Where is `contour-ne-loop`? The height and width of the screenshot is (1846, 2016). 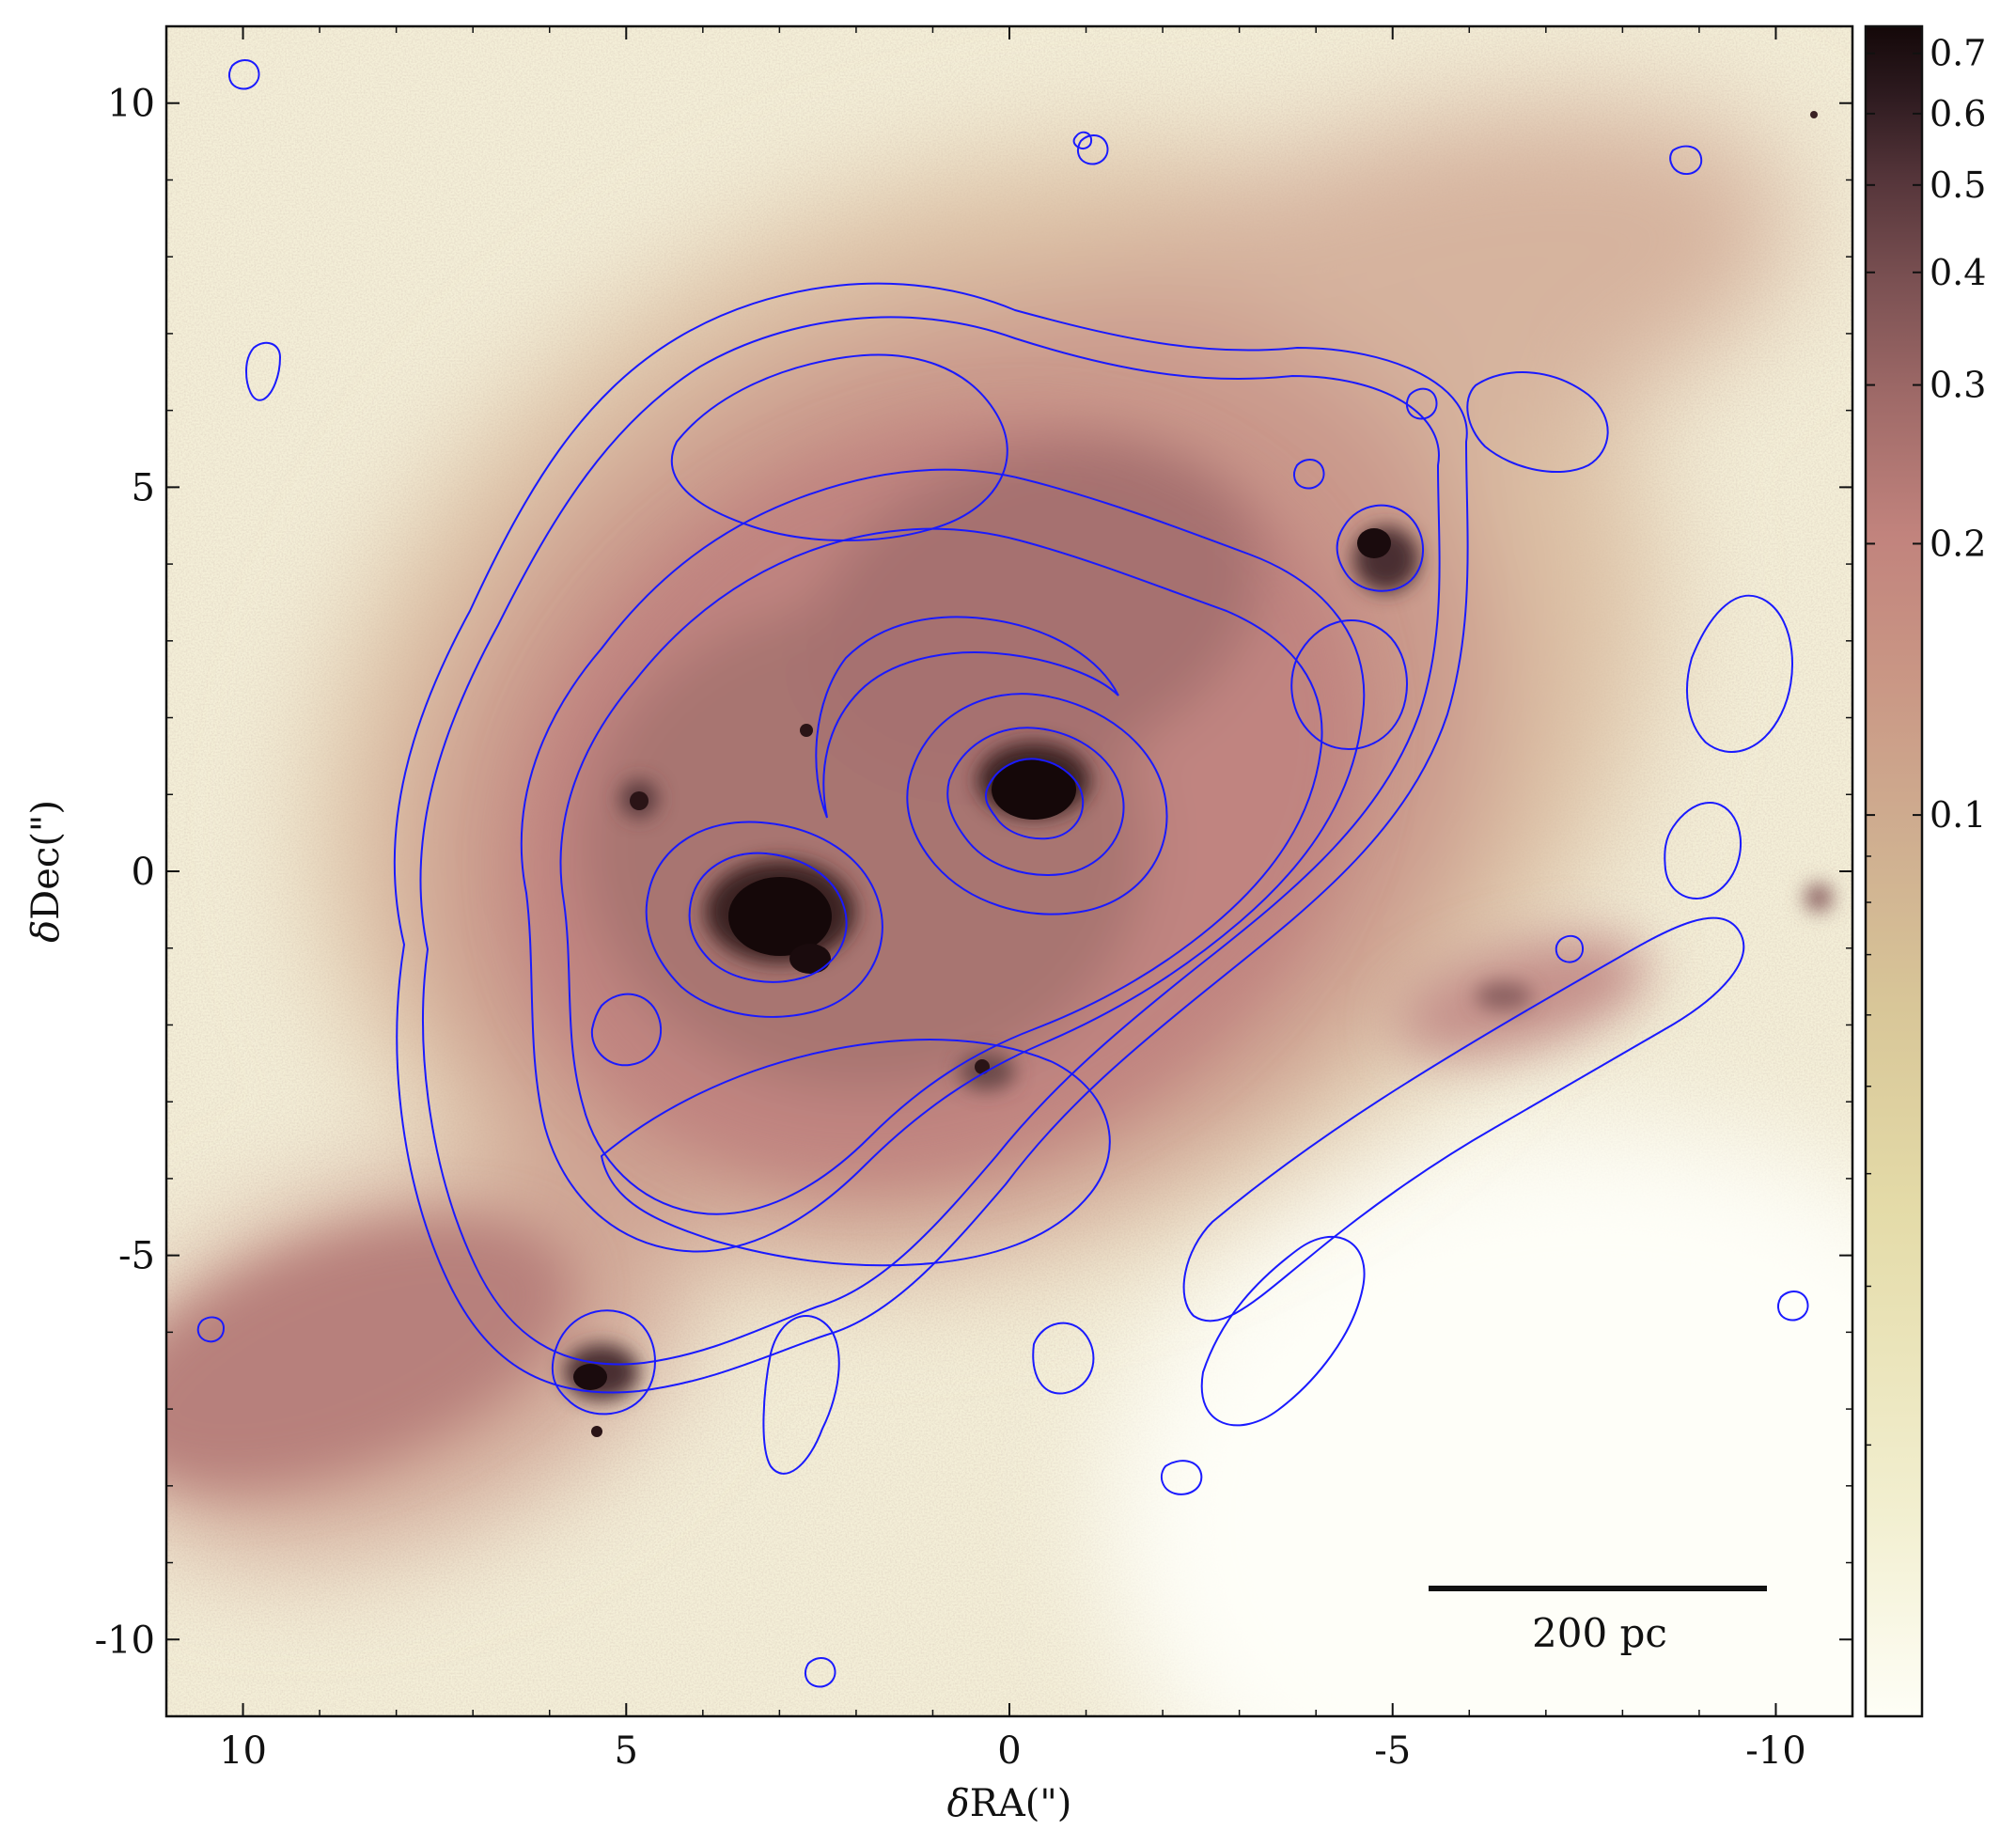 contour-ne-loop is located at coordinates (1537, 422).